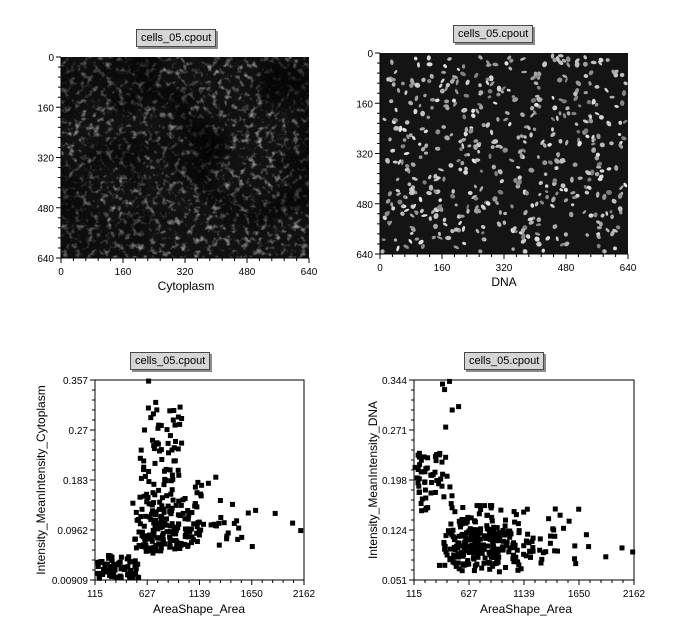  Describe the element at coordinates (634, 594) in the screenshot. I see `x-tick-label: 2162` at that location.